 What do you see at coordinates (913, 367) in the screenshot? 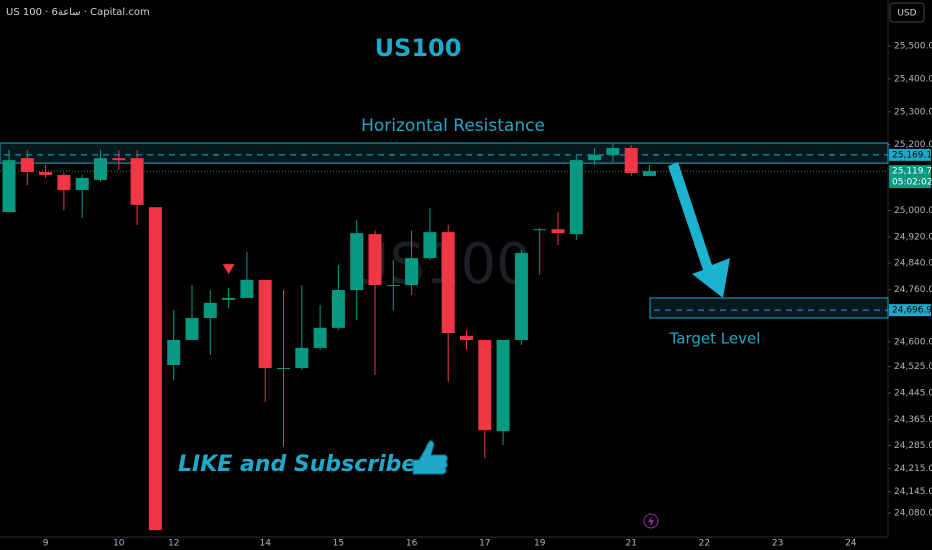
I see `y-tick-label: 24,525.0` at bounding box center [913, 367].